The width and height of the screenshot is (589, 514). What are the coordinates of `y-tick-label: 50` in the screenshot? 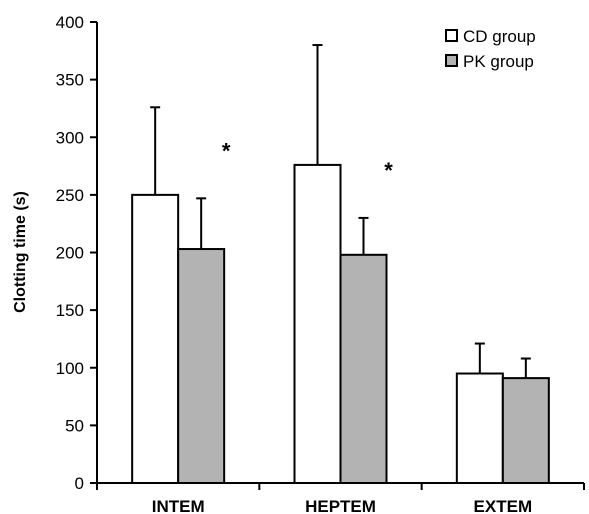 It's located at (74, 425).